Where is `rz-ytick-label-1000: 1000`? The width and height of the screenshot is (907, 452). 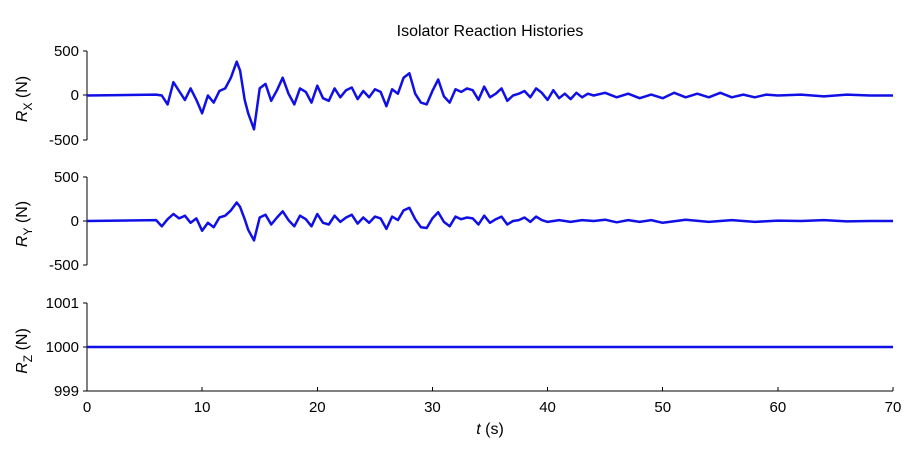 rz-ytick-label-1000: 1000 is located at coordinates (62, 347).